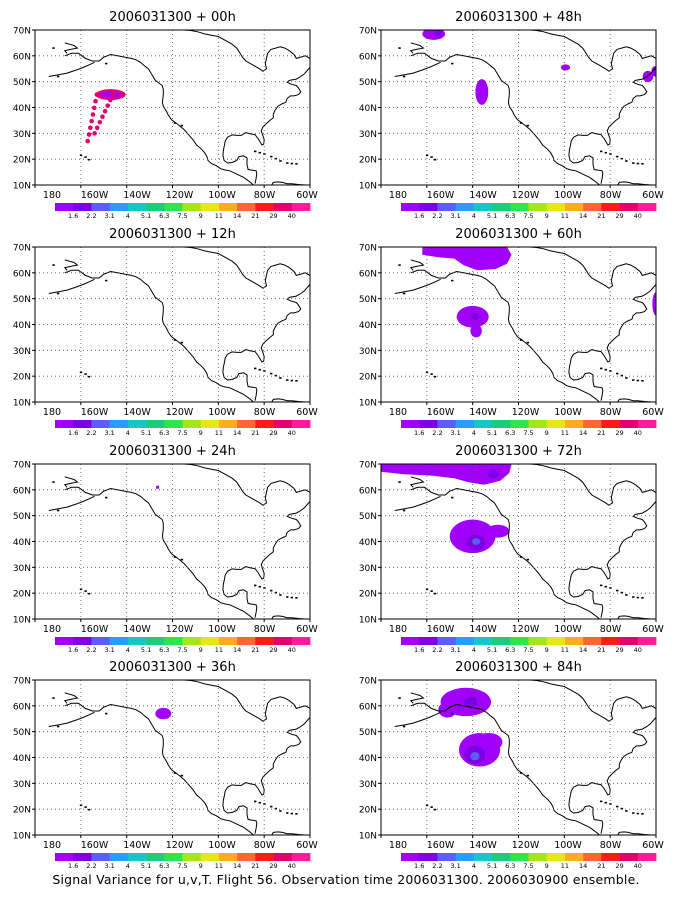  What do you see at coordinates (95, 412) in the screenshot?
I see `lon-label: 160W` at bounding box center [95, 412].